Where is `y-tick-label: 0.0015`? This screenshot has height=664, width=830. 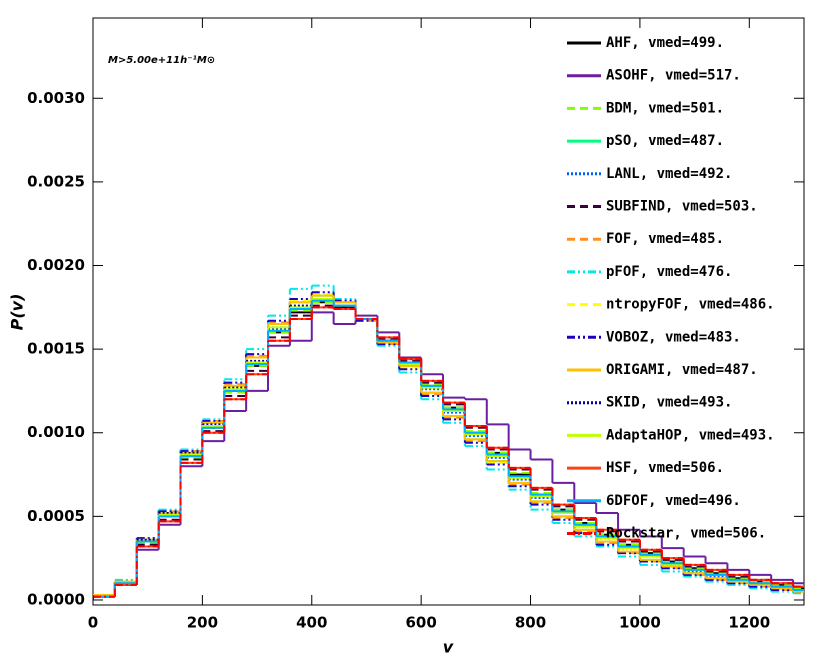
y-tick-label: 0.0015 is located at coordinates (56, 349).